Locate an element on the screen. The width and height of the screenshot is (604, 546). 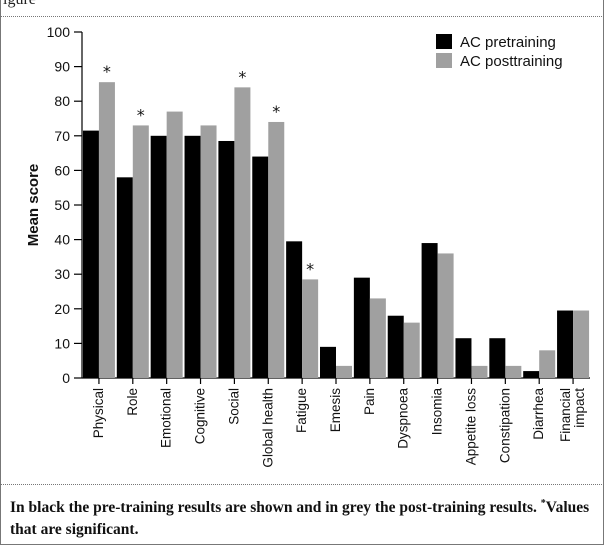
caption-divider is located at coordinates (302, 484).